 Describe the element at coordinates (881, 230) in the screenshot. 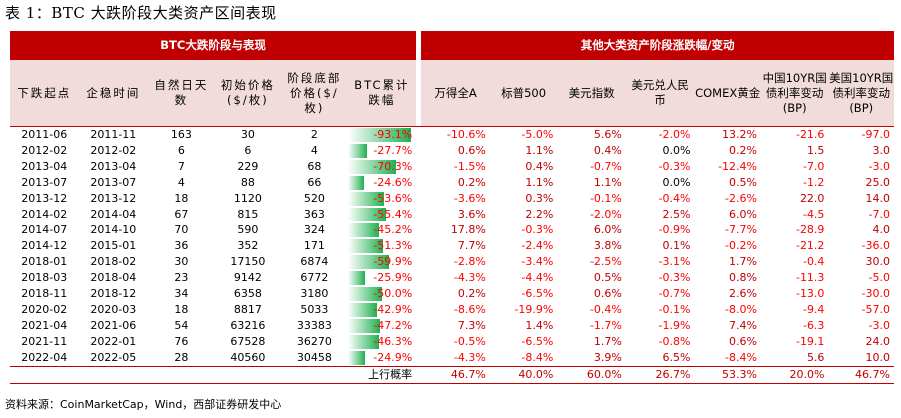

I see `cell-us10yr: 4.0` at that location.